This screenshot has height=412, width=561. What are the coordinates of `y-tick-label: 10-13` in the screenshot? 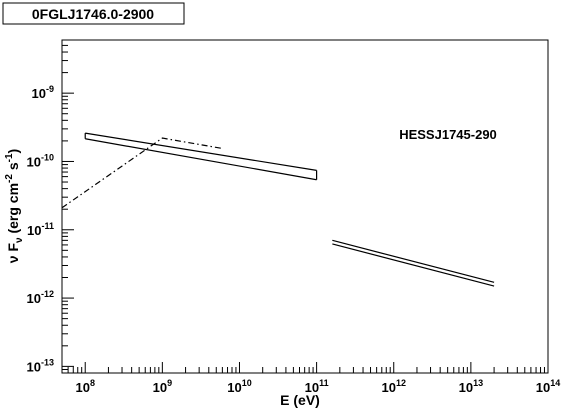 It's located at (40, 365).